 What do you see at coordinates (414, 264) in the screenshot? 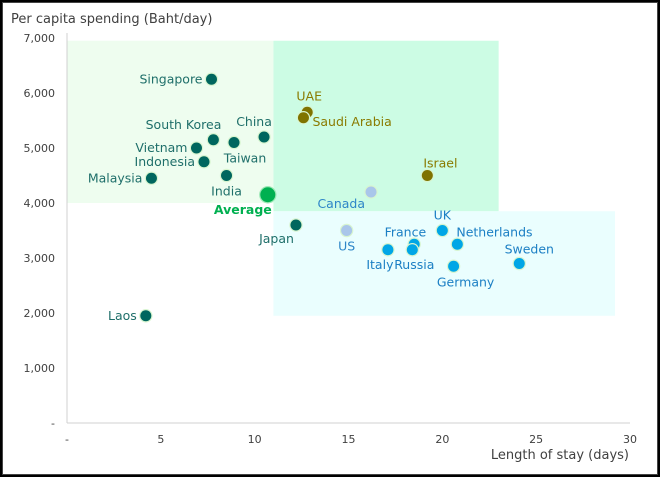
I see `point-label: Russia` at bounding box center [414, 264].